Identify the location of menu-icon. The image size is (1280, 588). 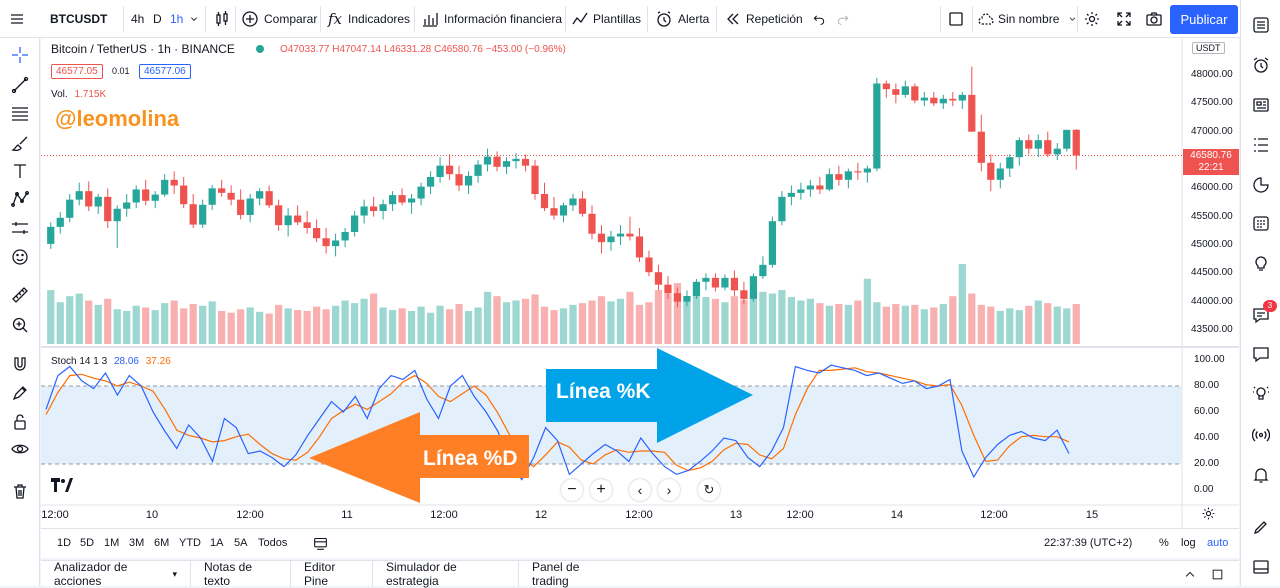
(17, 19).